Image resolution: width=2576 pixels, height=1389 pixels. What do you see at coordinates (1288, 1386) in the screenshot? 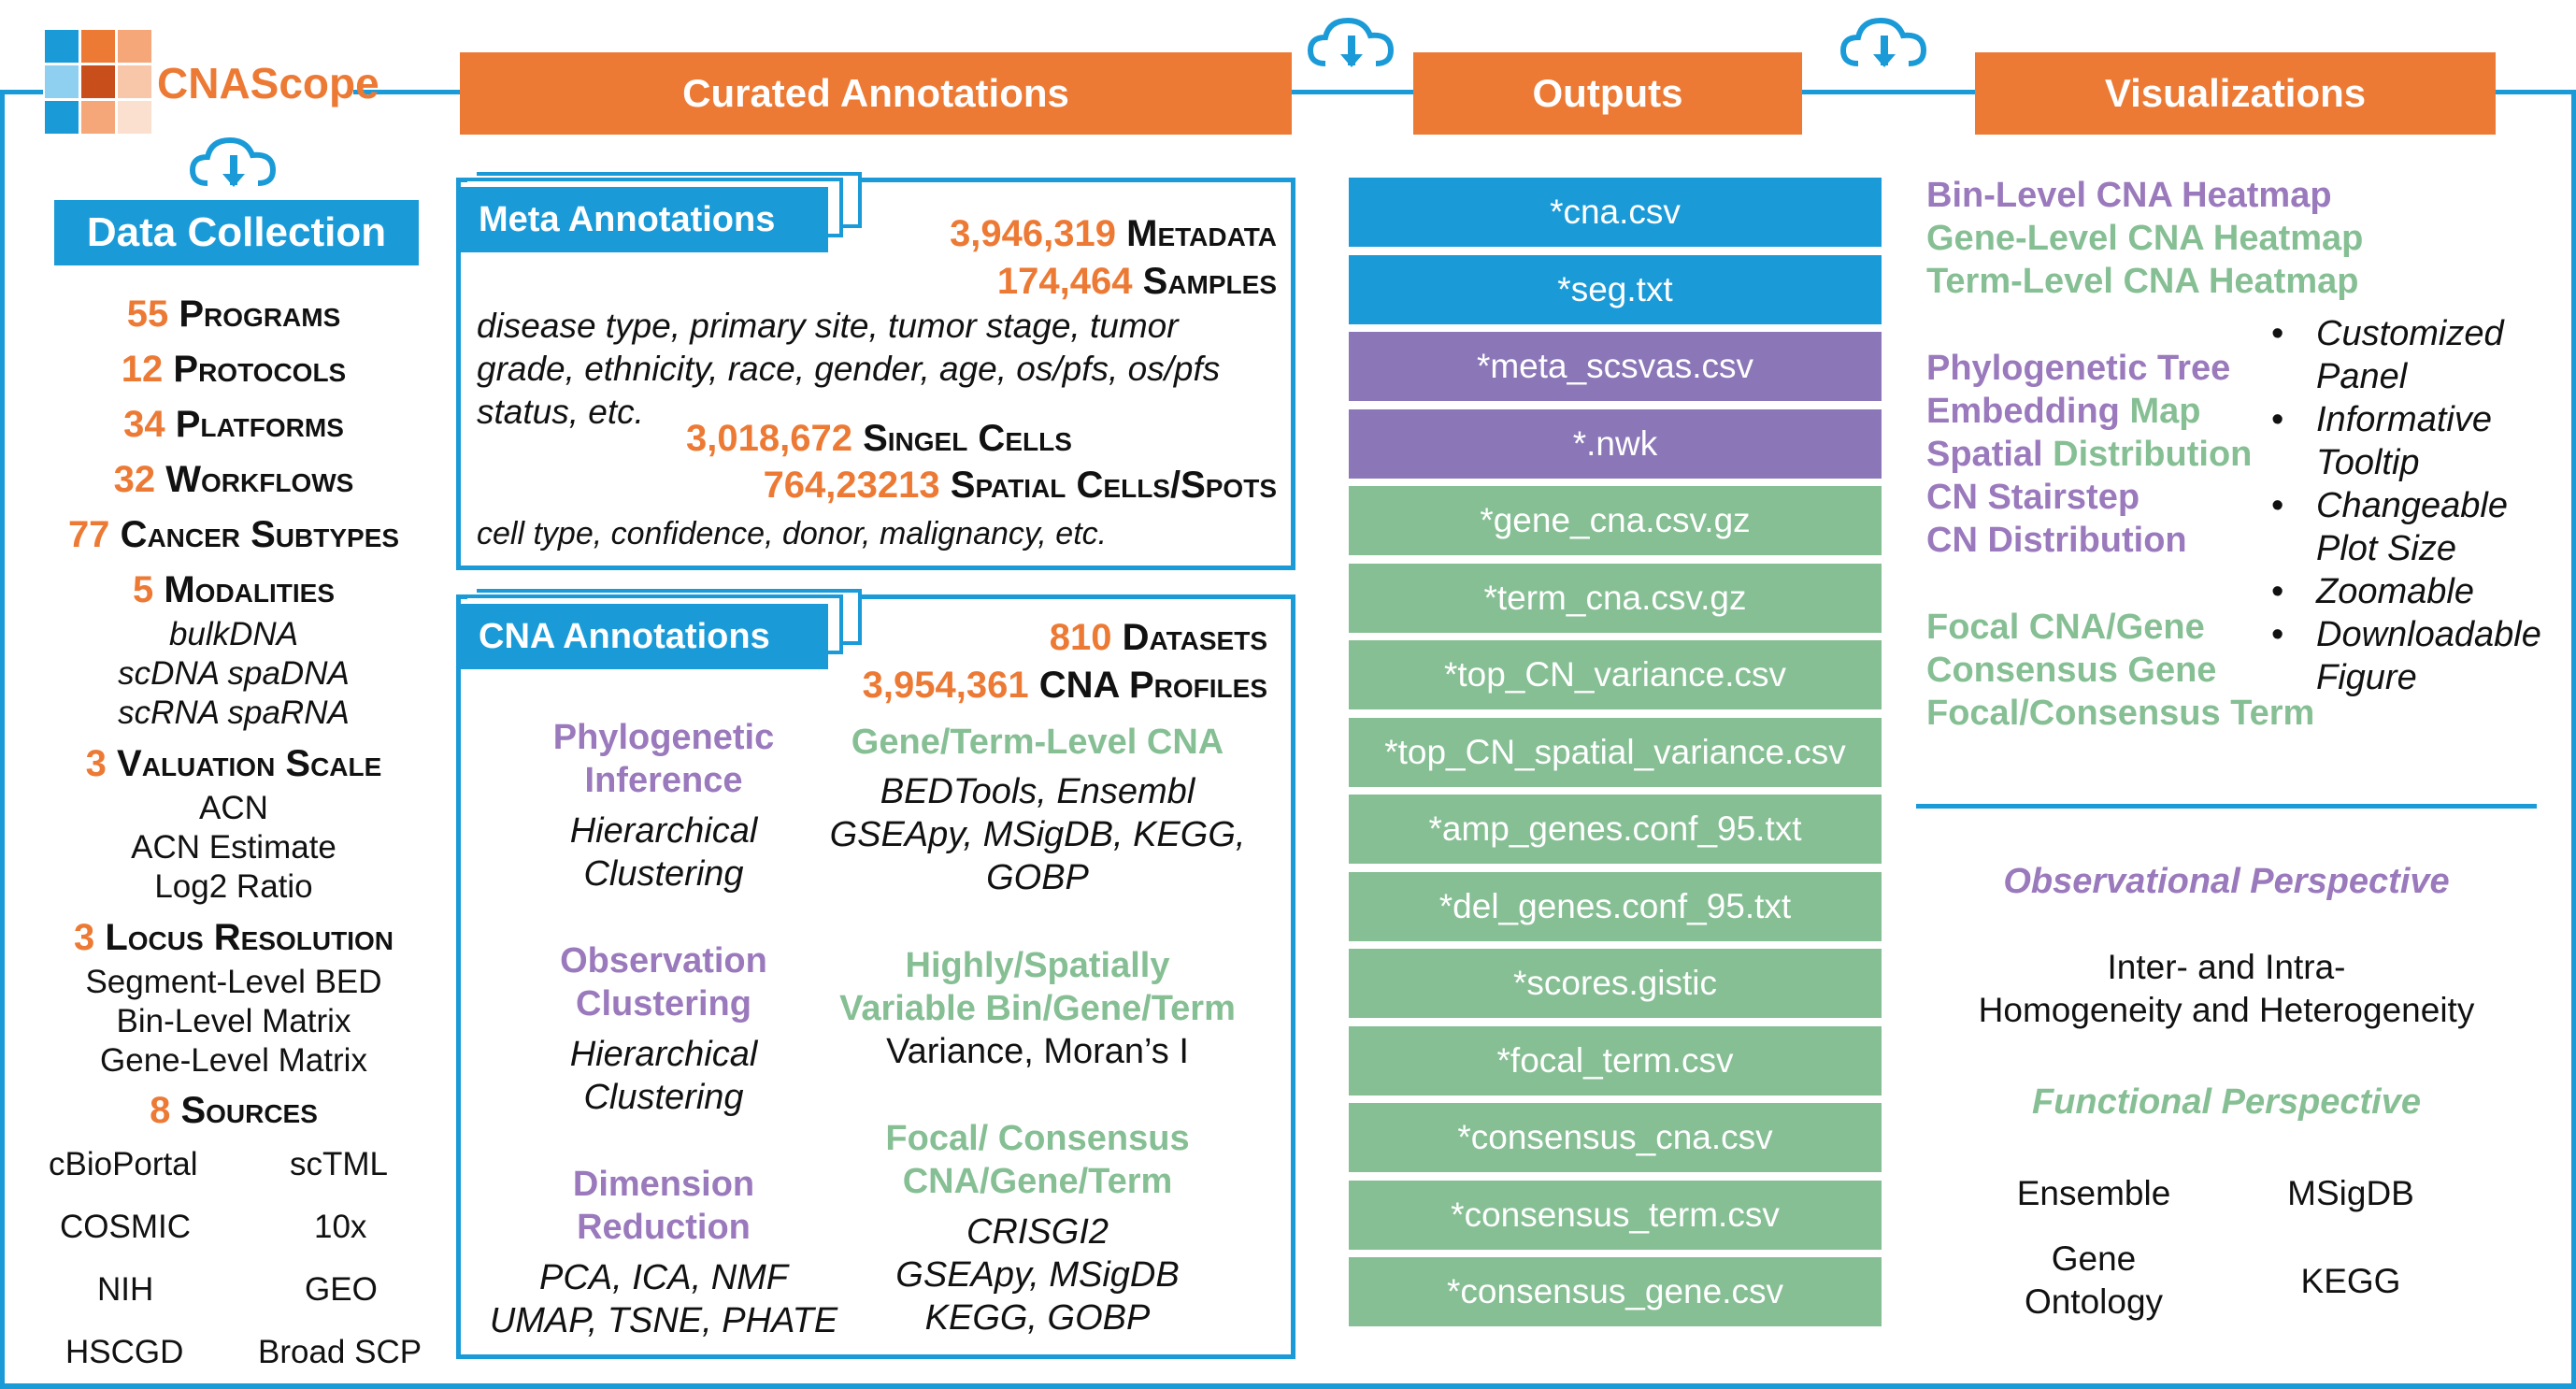
I see `frame-bottom` at bounding box center [1288, 1386].